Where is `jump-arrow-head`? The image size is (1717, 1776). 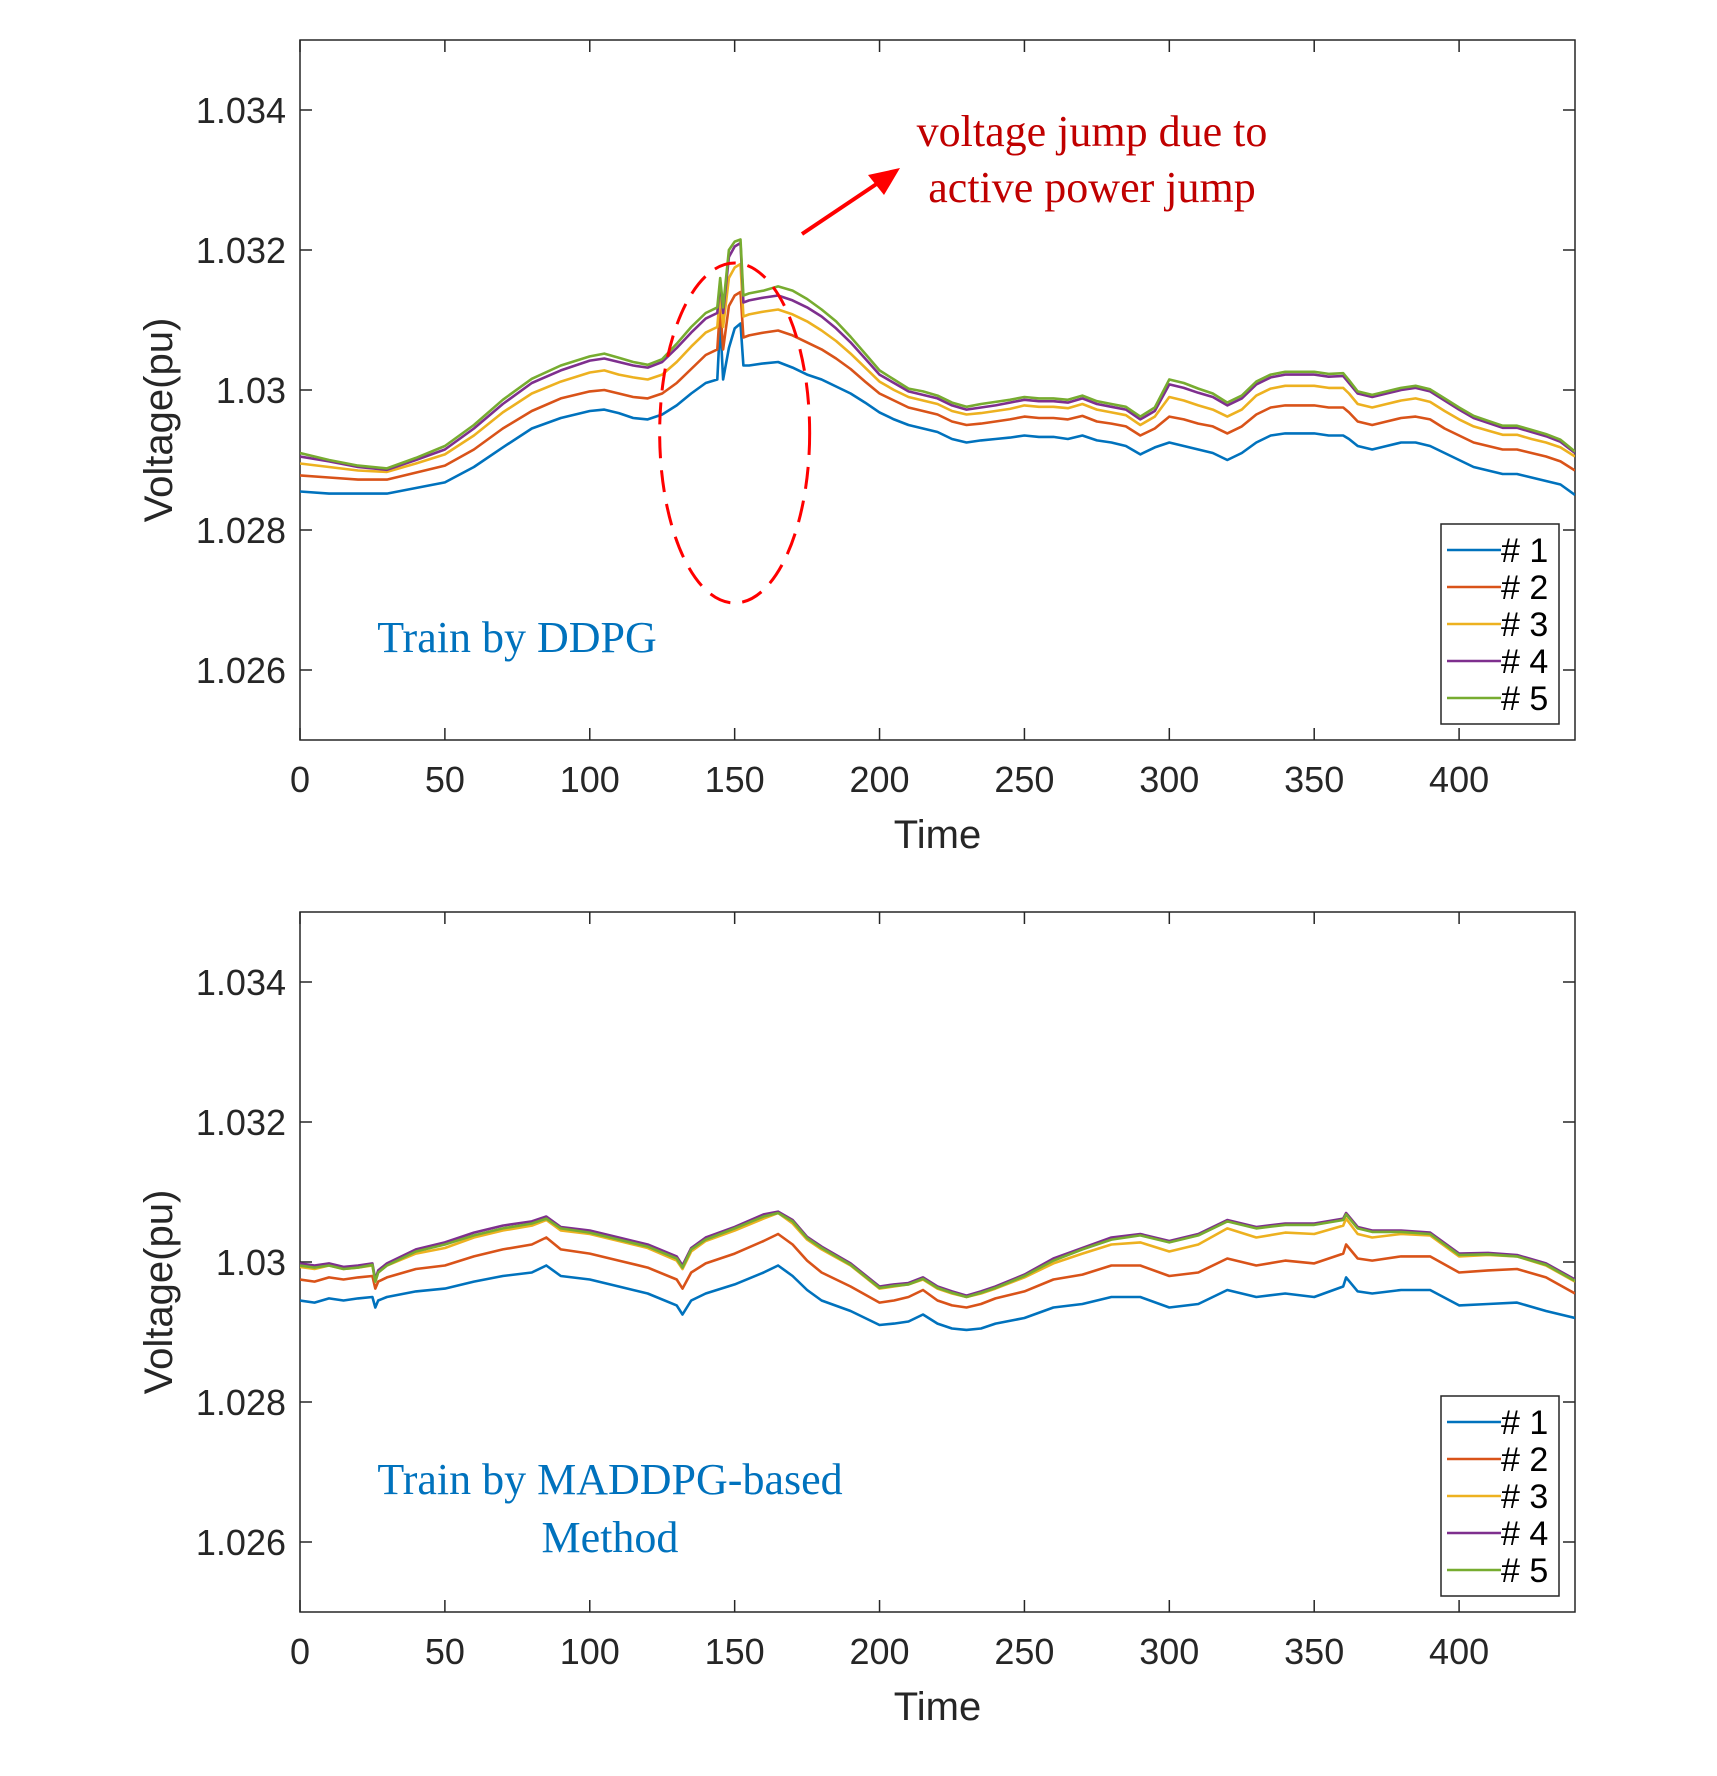 jump-arrow-head is located at coordinates (884, 181).